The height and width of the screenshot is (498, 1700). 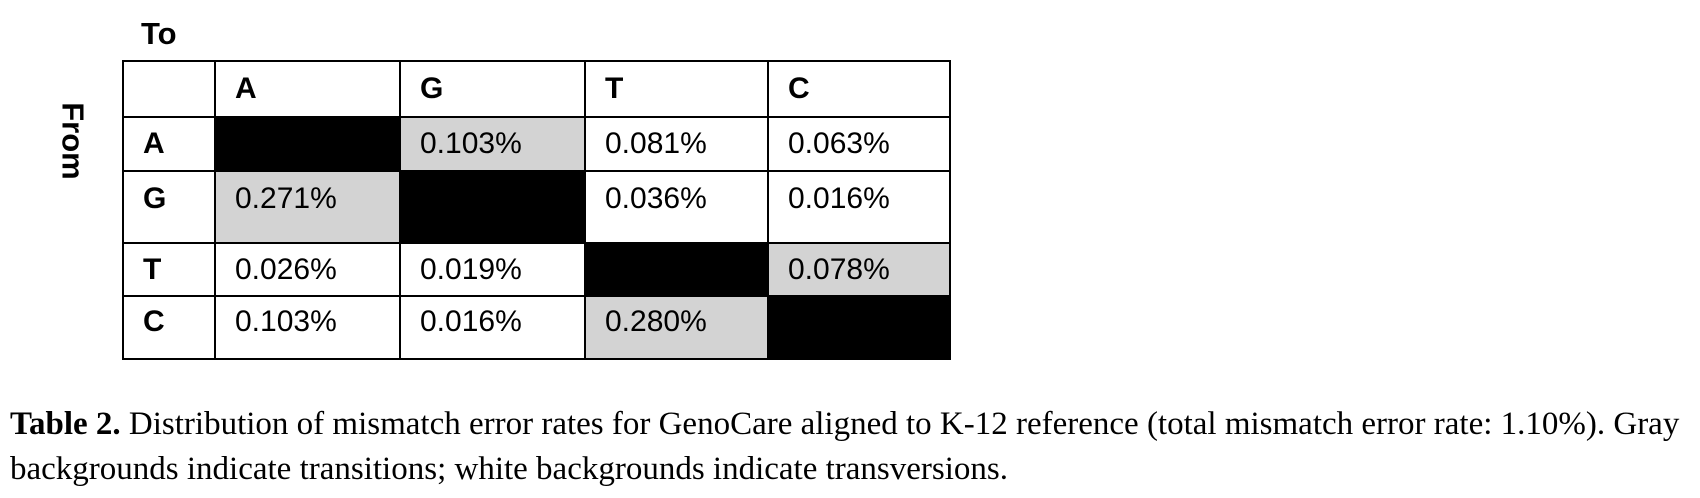 What do you see at coordinates (169, 89) in the screenshot?
I see `corner-cell` at bounding box center [169, 89].